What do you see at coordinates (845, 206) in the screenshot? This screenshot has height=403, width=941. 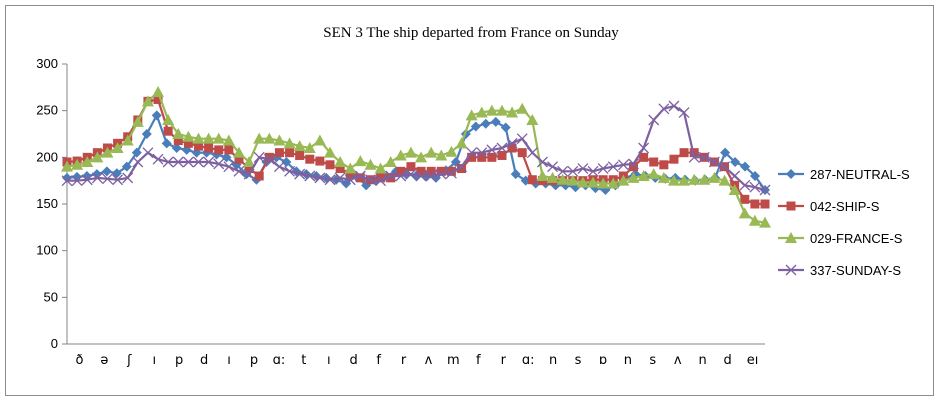 I see `legend-label: 042-SHIP-S` at bounding box center [845, 206].